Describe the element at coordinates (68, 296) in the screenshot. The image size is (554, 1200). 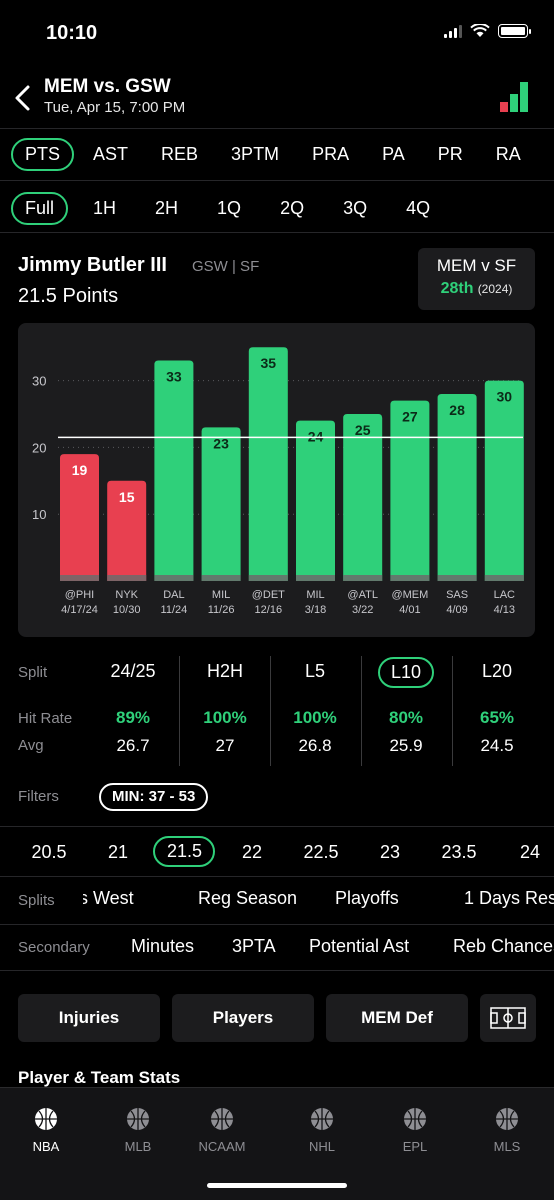
I see `prop-line: 21.5 Points` at that location.